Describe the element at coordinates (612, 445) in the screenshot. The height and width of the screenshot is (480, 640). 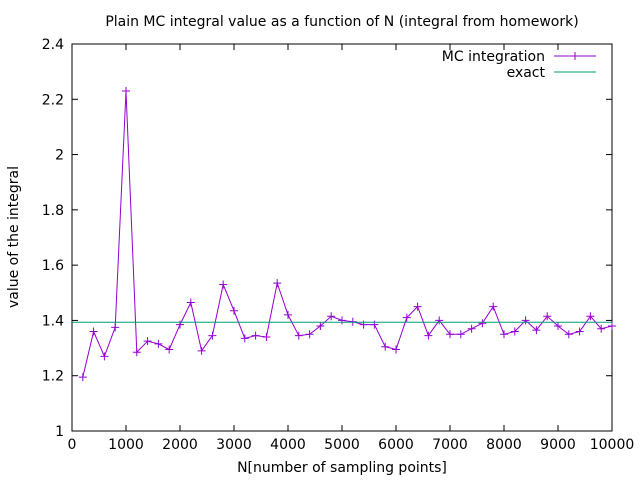
I see `x-tick-label: 10000` at that location.